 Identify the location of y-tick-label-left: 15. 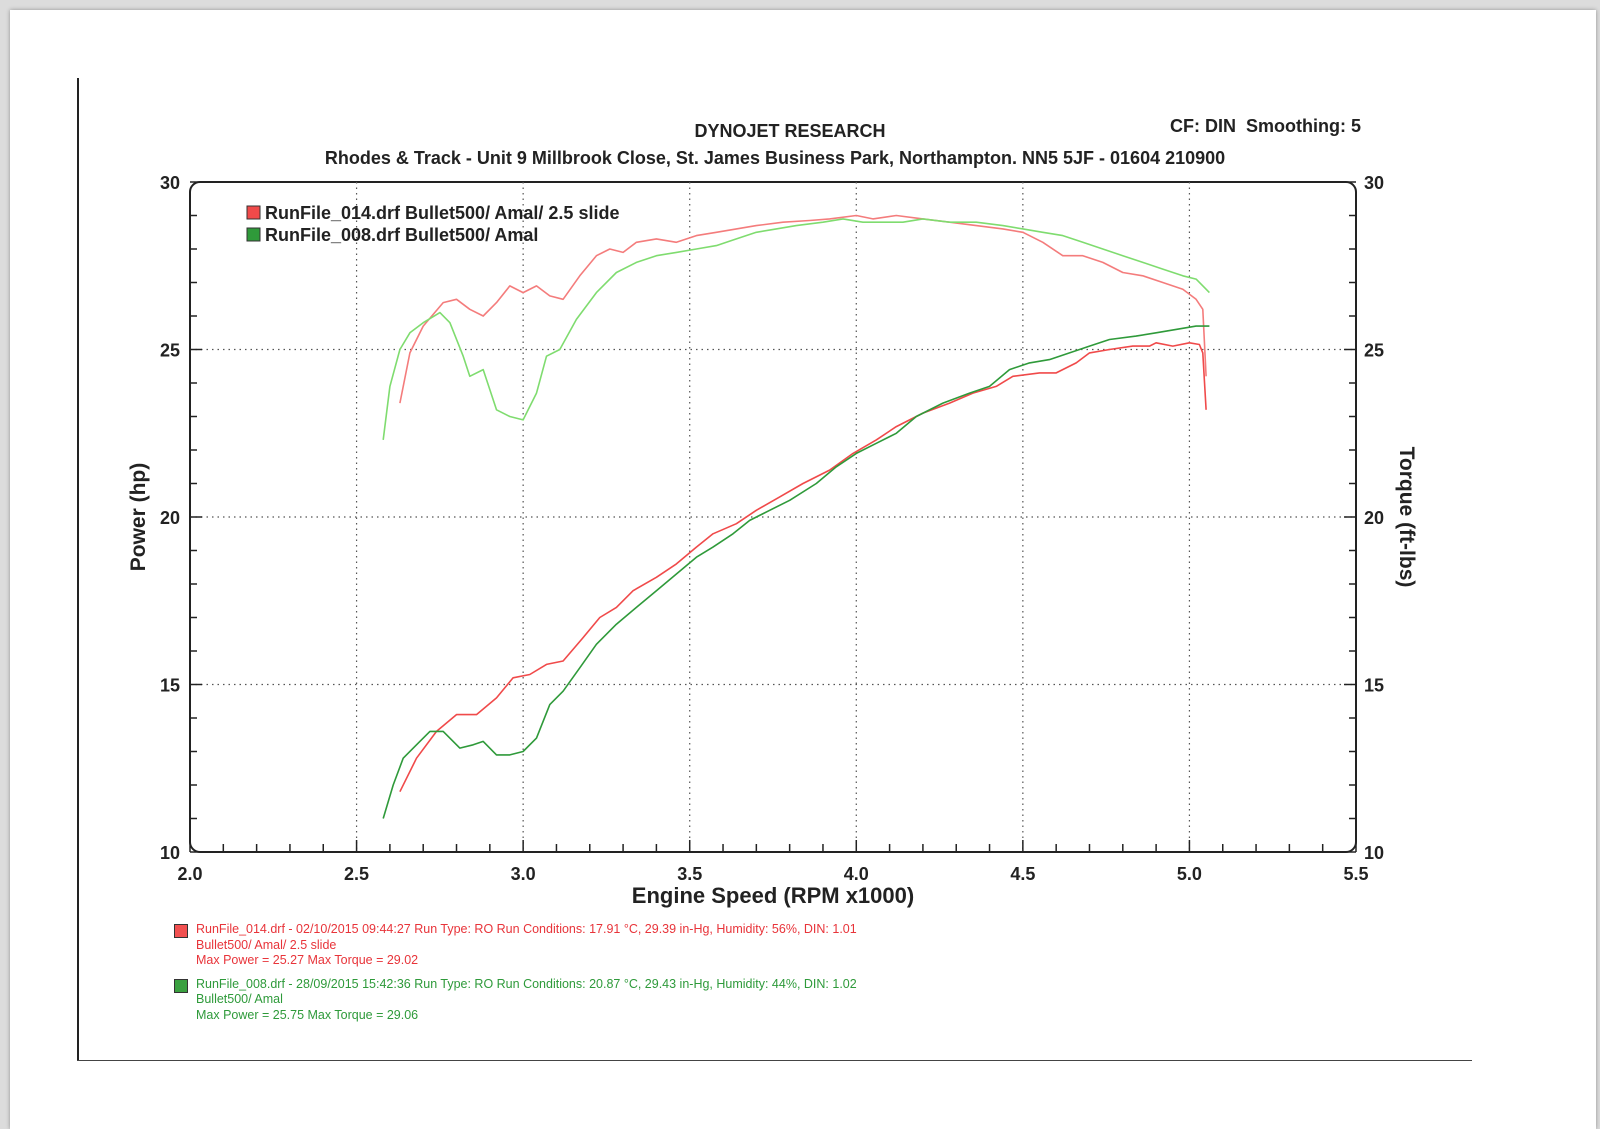
(170, 686).